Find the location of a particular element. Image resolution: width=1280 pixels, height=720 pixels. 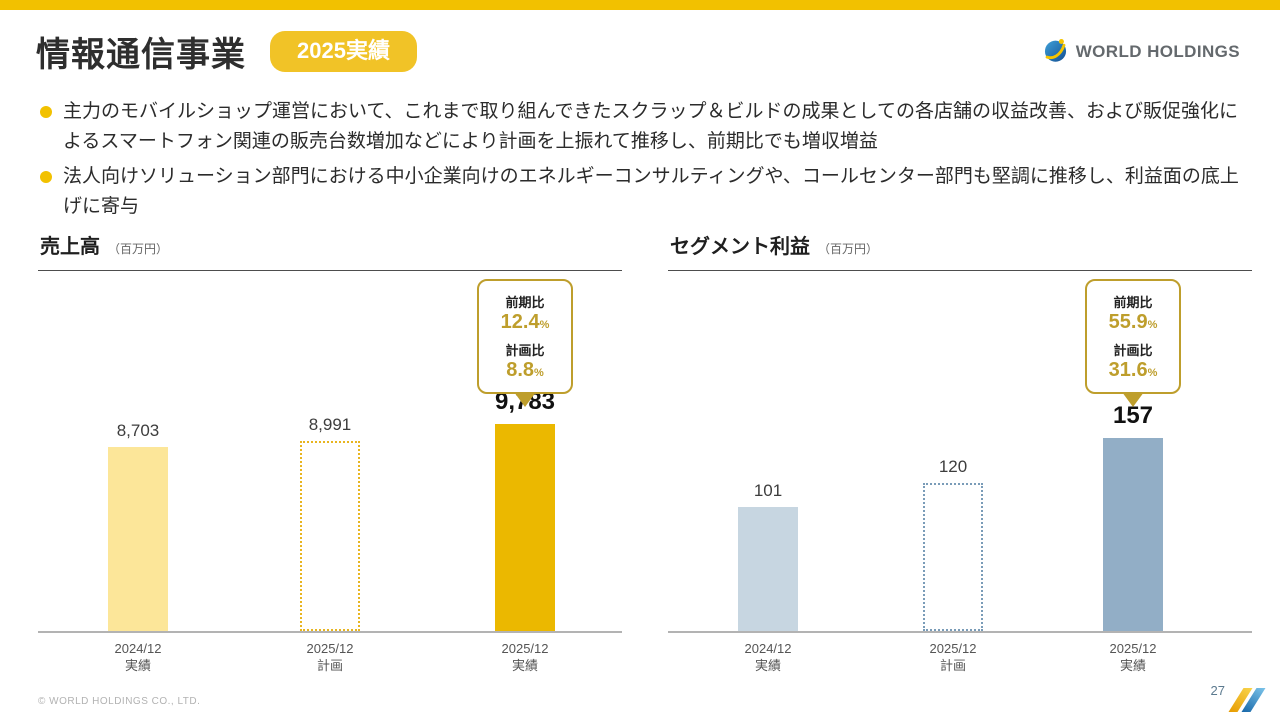

bar-2024-actual: 101 is located at coordinates (768, 556).